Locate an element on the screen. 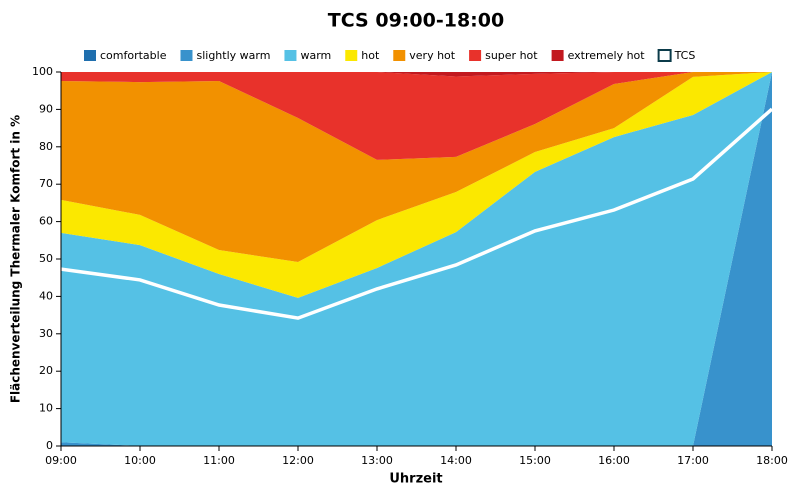  x-tick-label: 17:00 is located at coordinates (693, 460).